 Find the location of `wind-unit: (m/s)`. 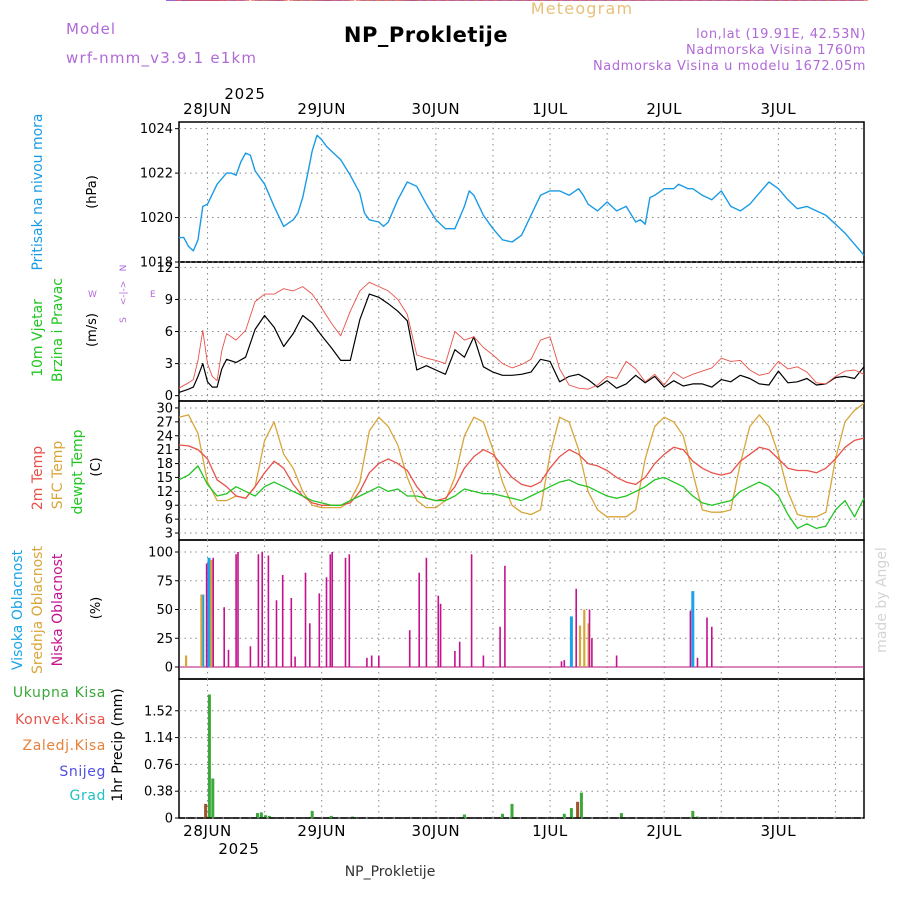

wind-unit: (m/s) is located at coordinates (92, 330).